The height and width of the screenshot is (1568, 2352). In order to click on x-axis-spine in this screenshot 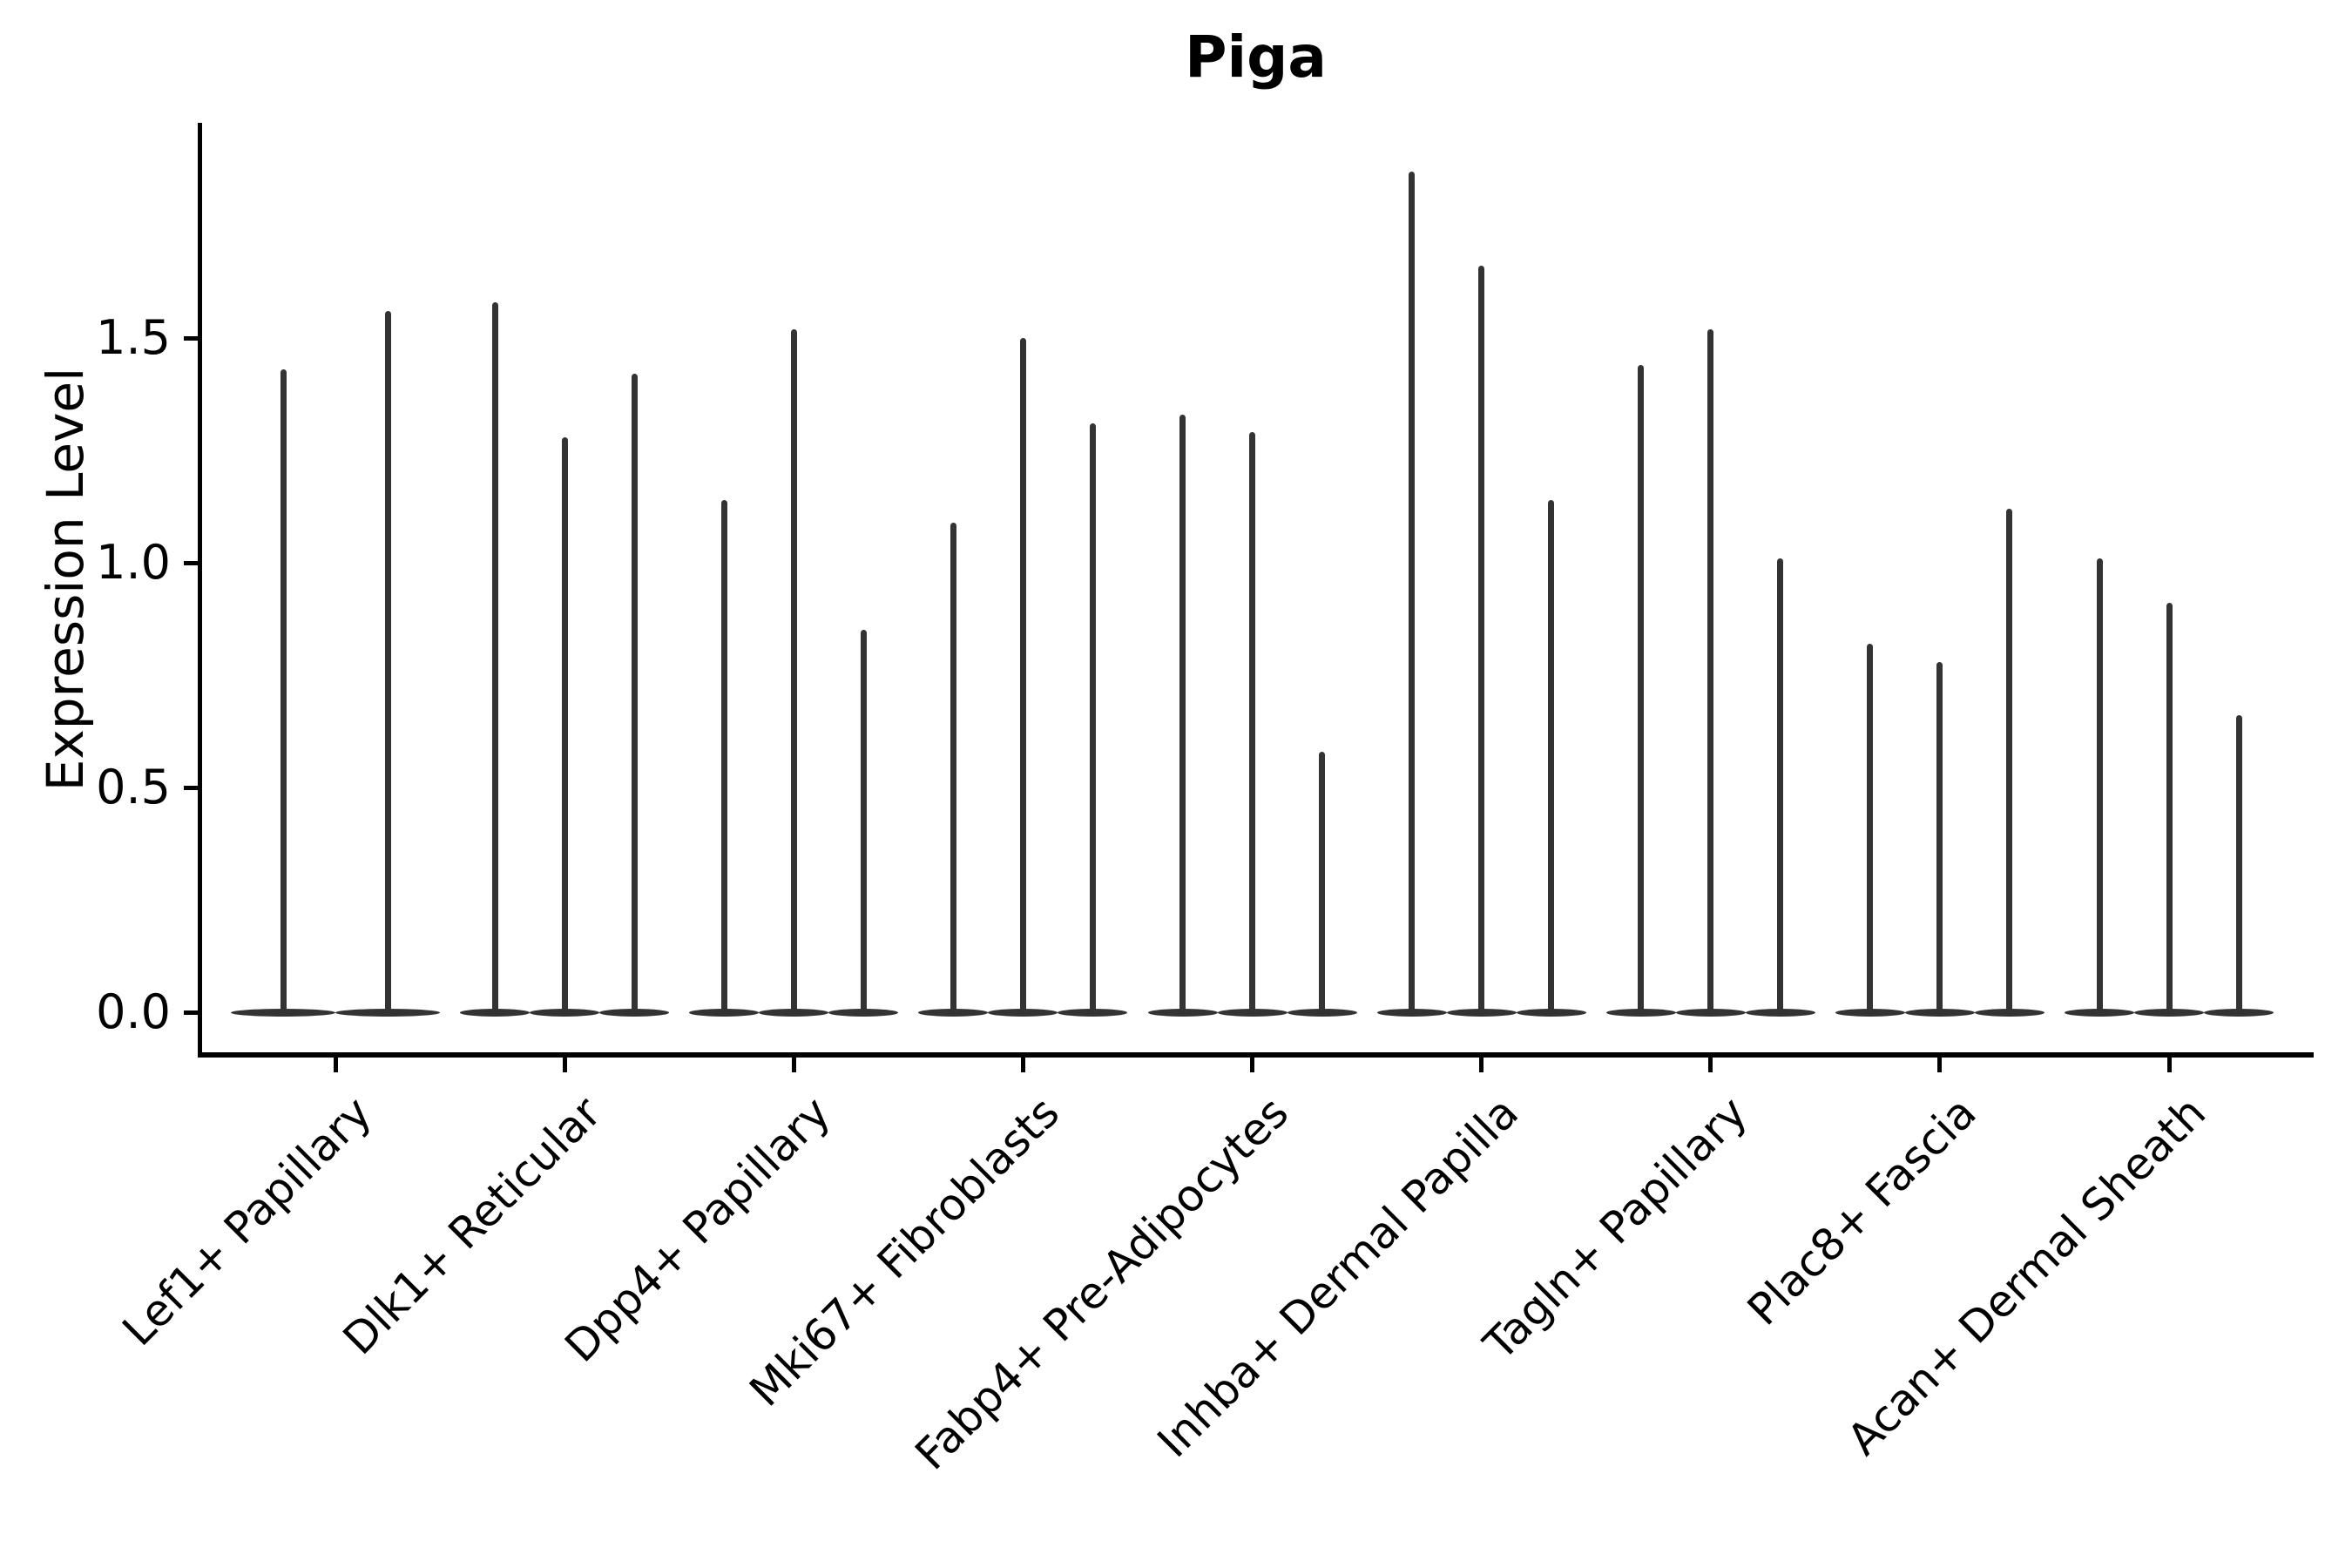, I will do `click(1256, 1055)`.